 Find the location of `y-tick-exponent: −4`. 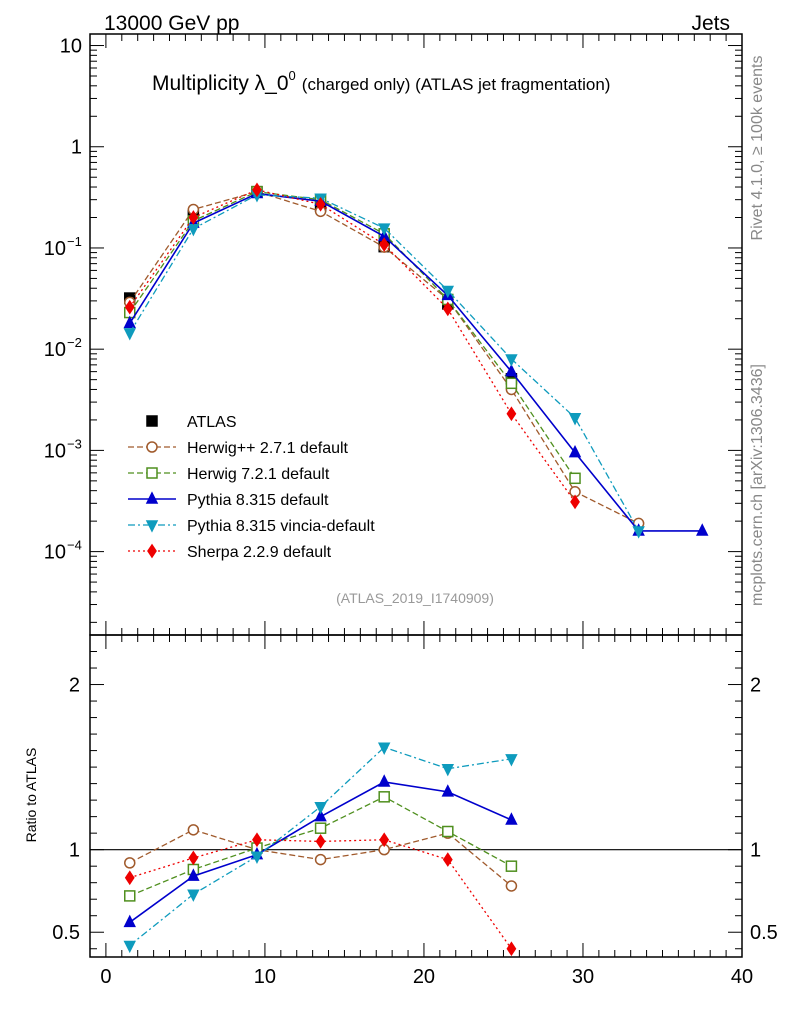

y-tick-exponent: −4 is located at coordinates (74, 545).